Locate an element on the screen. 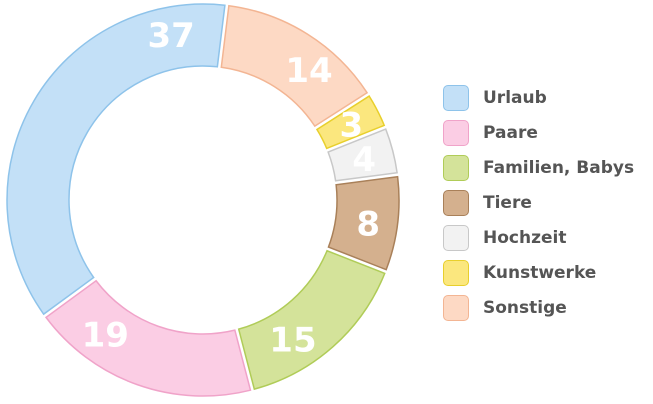 This screenshot has width=653, height=404. legend-item-hochzeit: Hochzeit is located at coordinates (538, 238).